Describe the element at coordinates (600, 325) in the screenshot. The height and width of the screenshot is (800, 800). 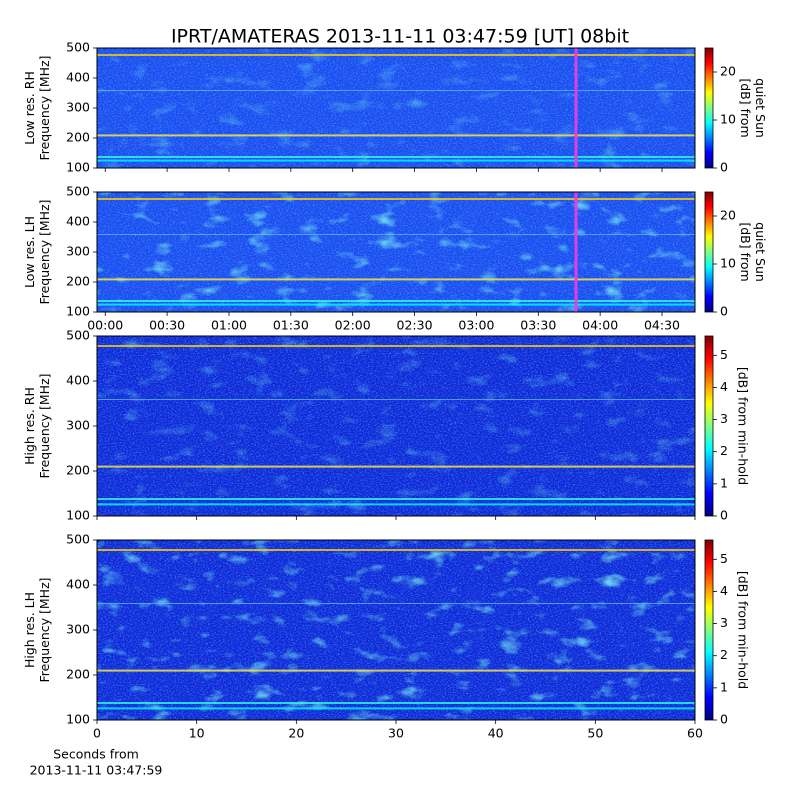
I see `x-tick-label: 04:00` at that location.